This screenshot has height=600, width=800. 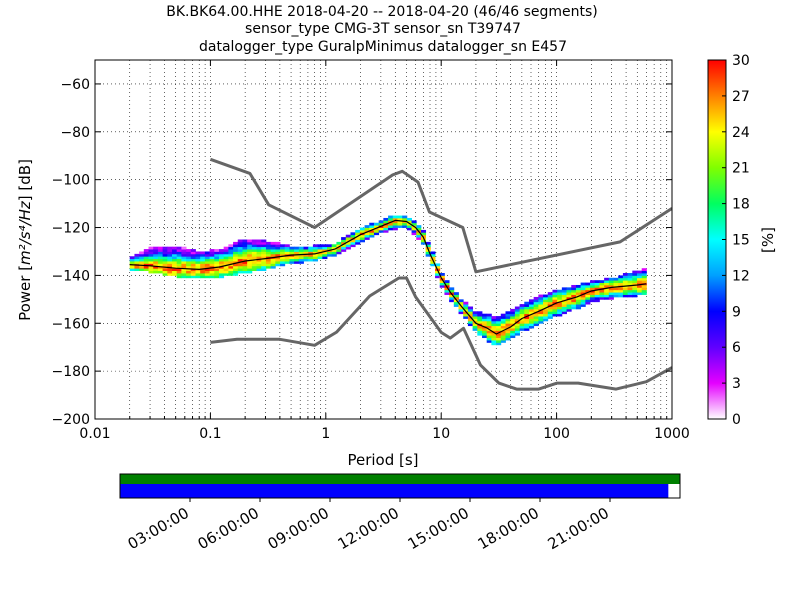 I want to click on colorbar-tick-label: 15, so click(x=741, y=241).